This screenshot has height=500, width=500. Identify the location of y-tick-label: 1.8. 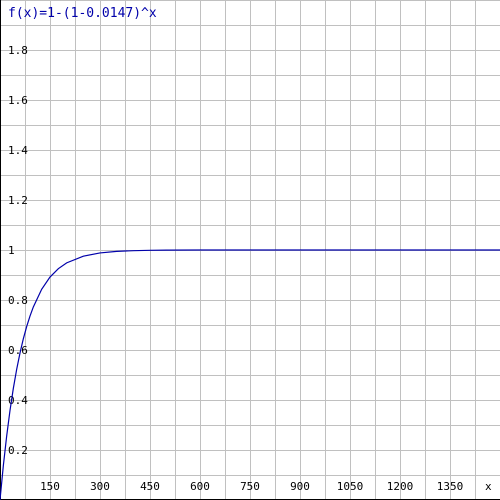
(18, 50).